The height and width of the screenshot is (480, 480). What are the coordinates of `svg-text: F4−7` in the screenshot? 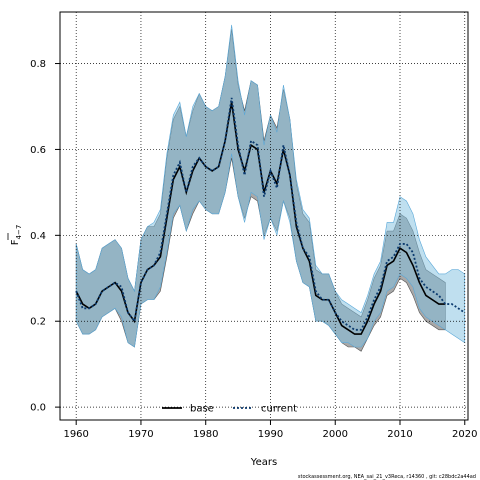 It's located at (16, 235).